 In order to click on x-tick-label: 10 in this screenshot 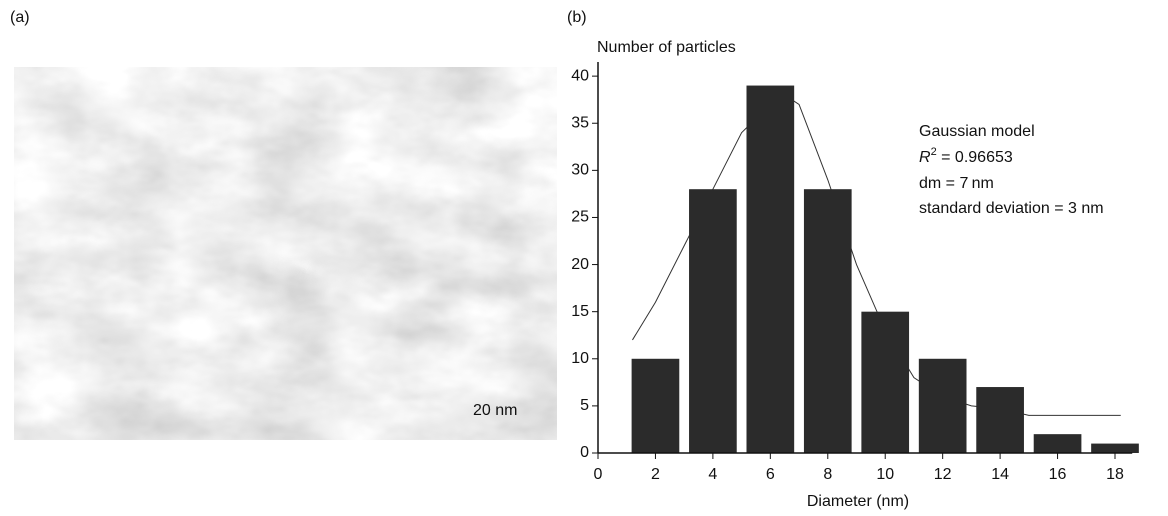, I will do `click(885, 474)`.